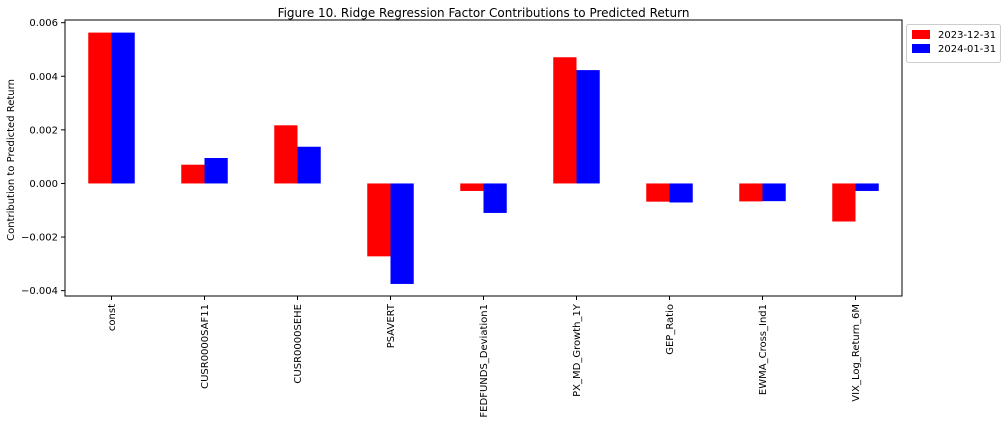  I want to click on x-tick-label: PX_MD_Growth_1Y, so click(577, 350).